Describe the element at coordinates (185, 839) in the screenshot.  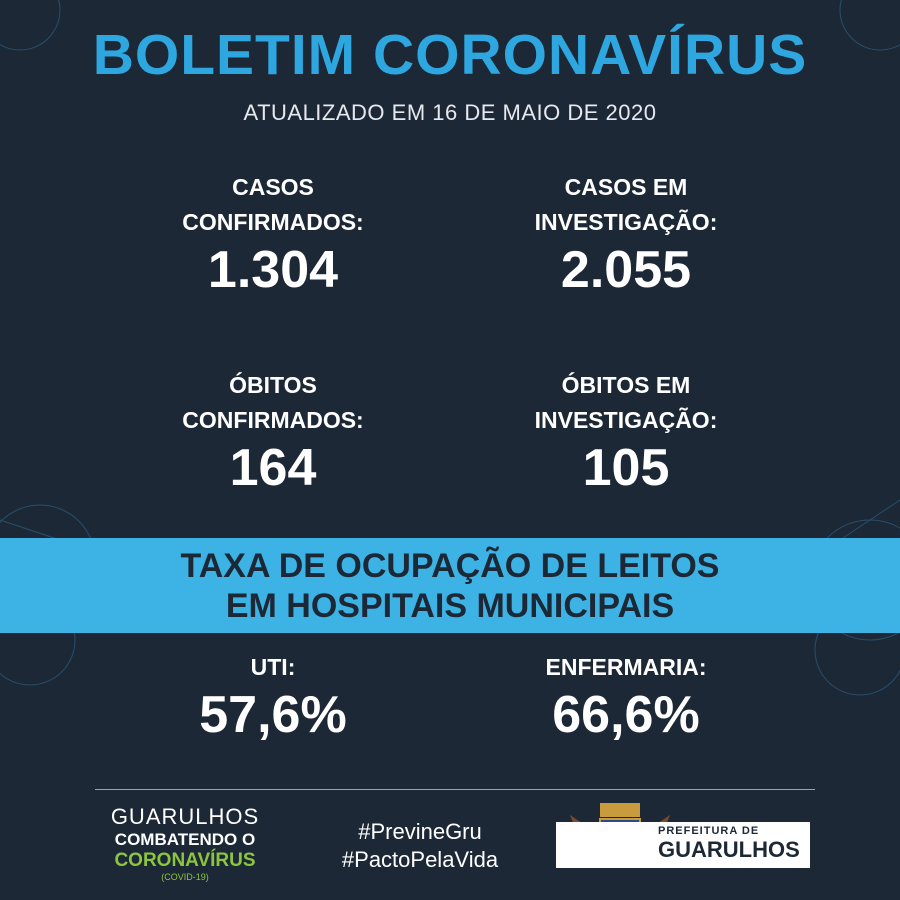
I see `campaign-line: COMBATENDO O` at that location.